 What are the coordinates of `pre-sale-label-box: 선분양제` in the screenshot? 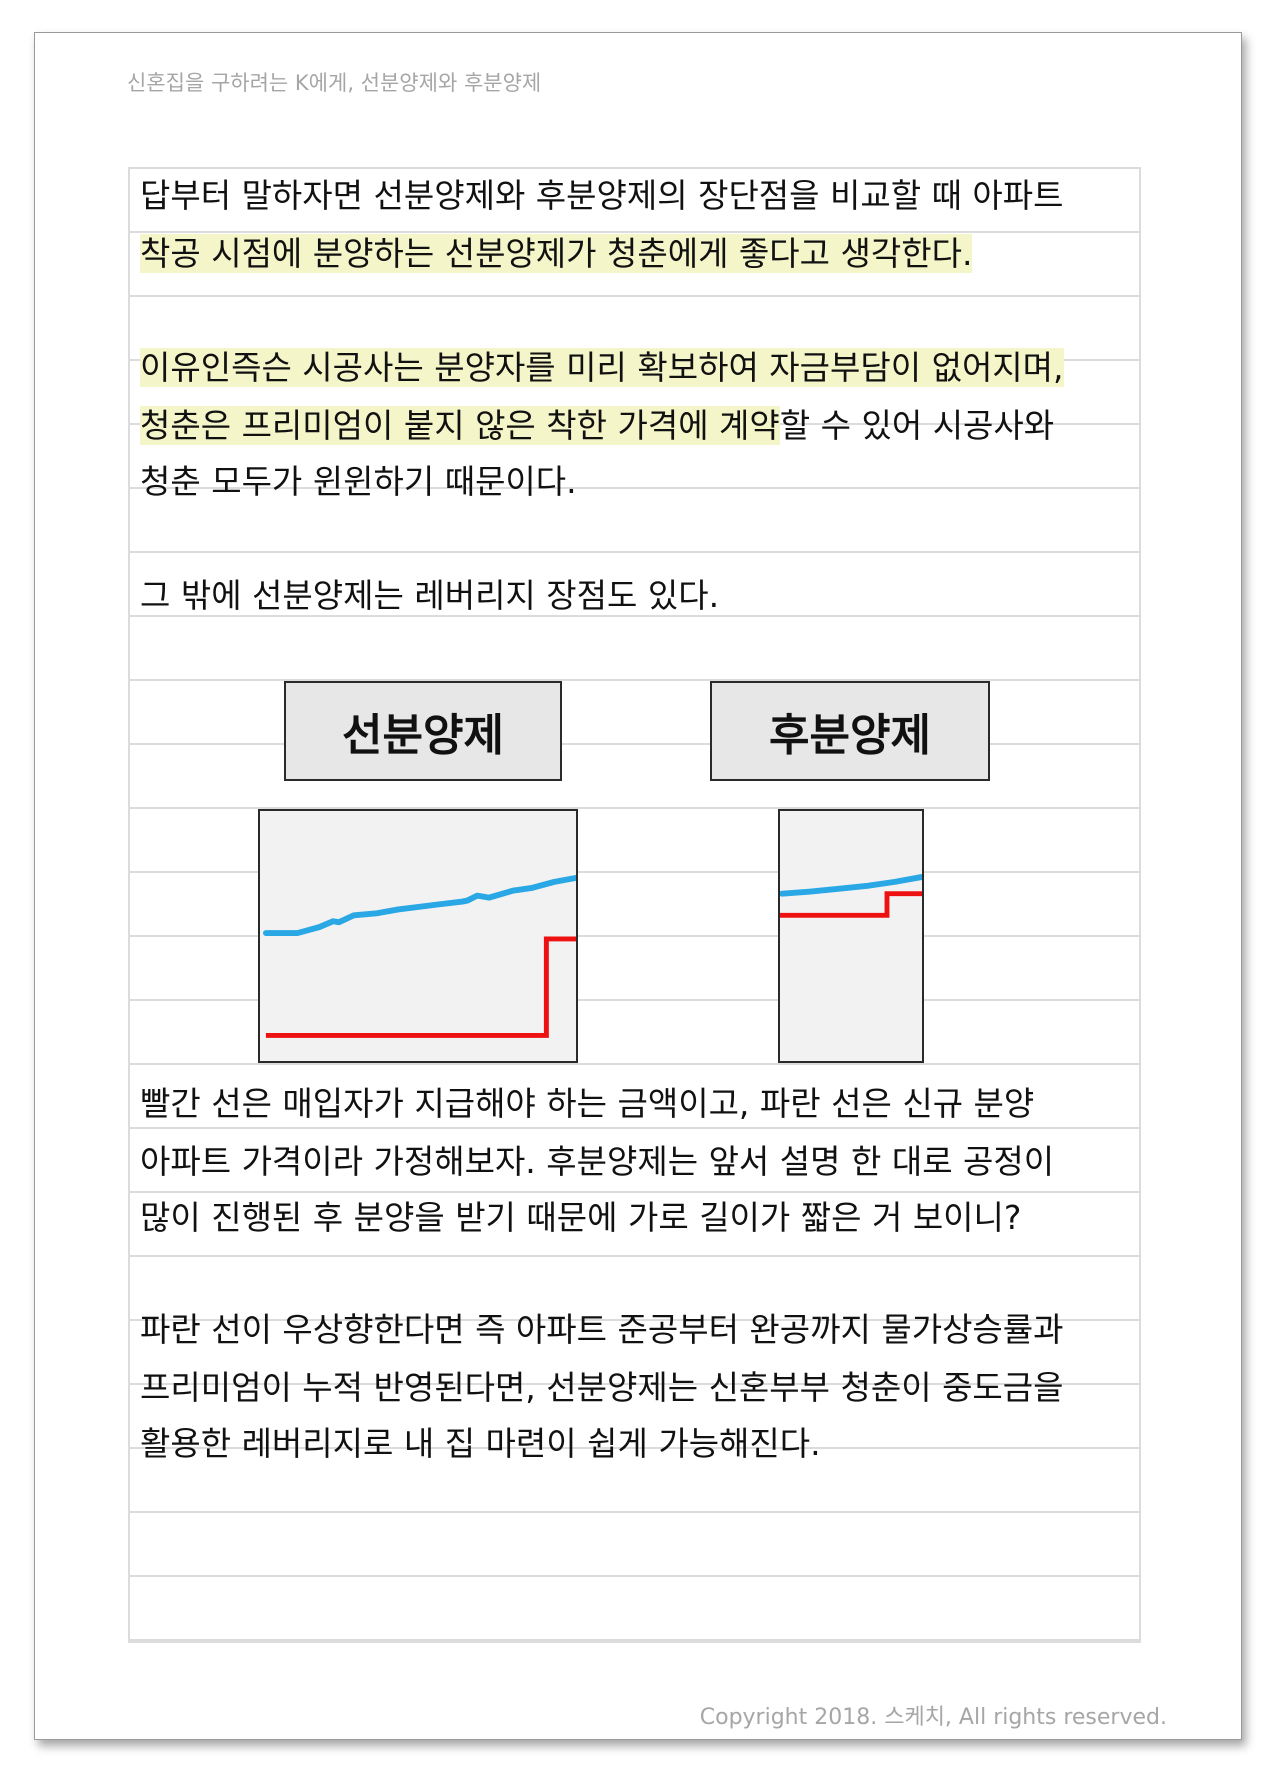 It's located at (423, 731).